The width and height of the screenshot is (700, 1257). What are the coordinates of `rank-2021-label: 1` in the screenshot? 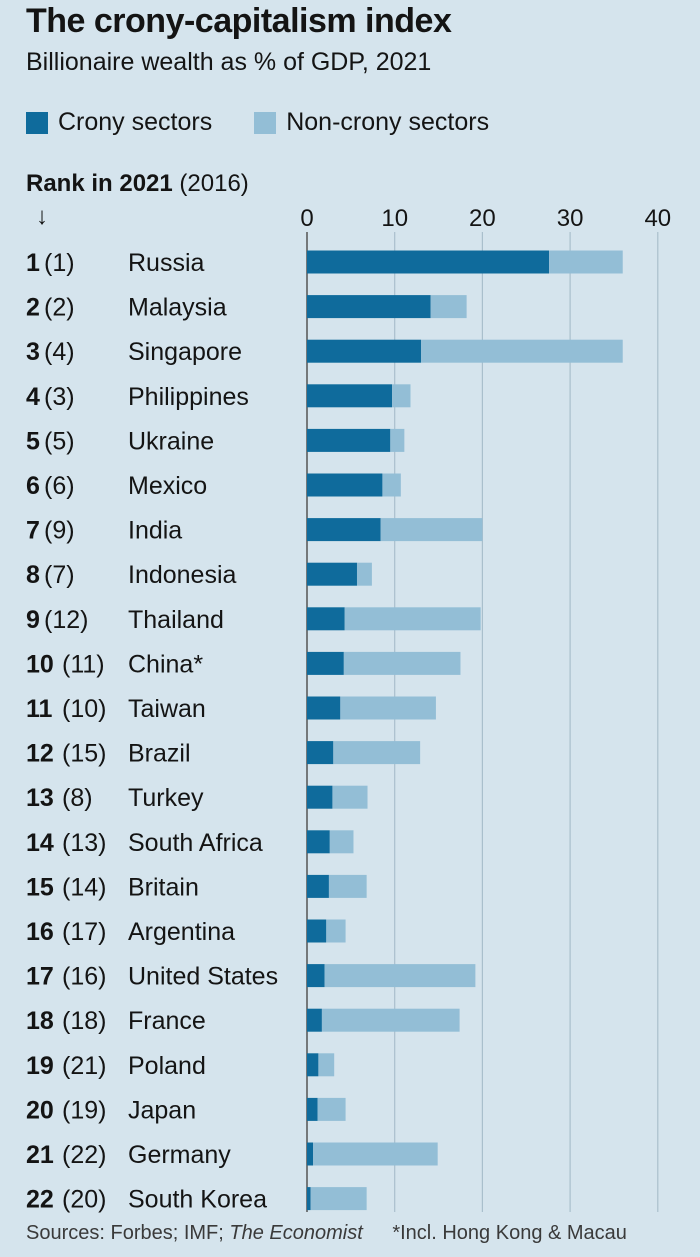 It's located at (33, 263).